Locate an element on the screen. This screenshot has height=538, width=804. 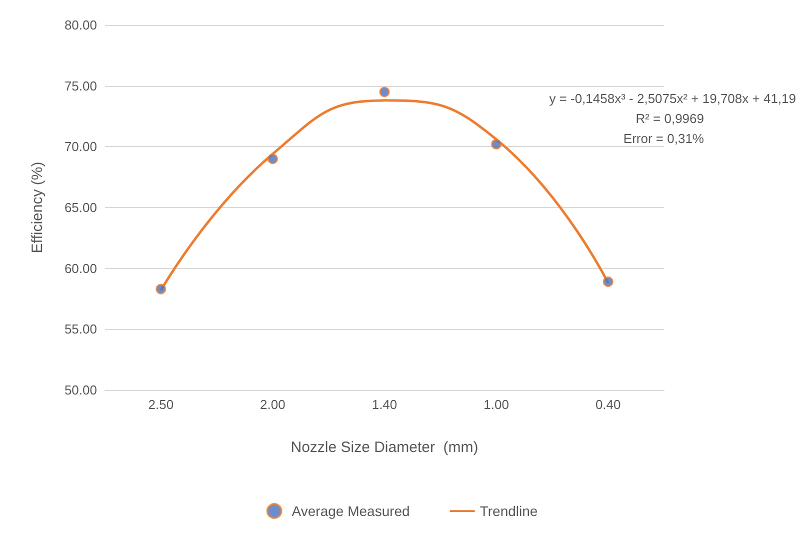
y-tick-label: 50.00 is located at coordinates (80, 390).